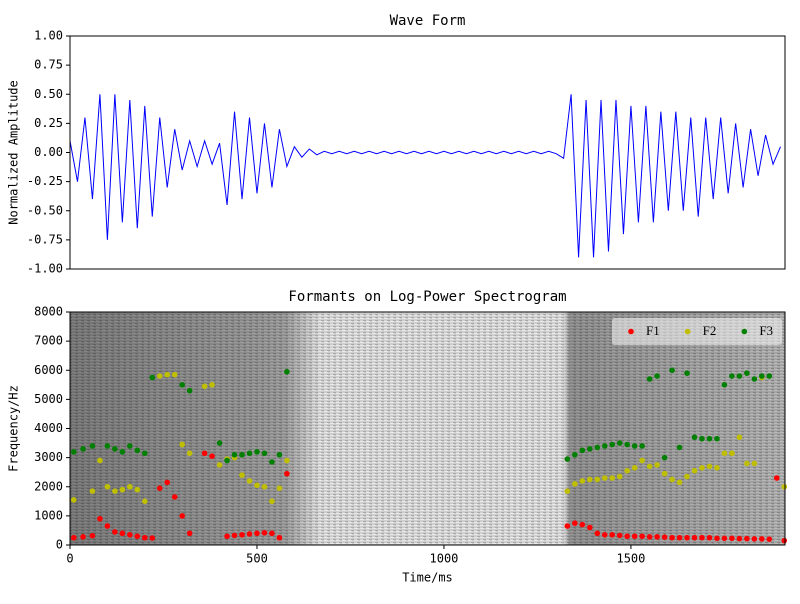  What do you see at coordinates (48, 457) in the screenshot?
I see `y-tick-label: 3000` at bounding box center [48, 457].